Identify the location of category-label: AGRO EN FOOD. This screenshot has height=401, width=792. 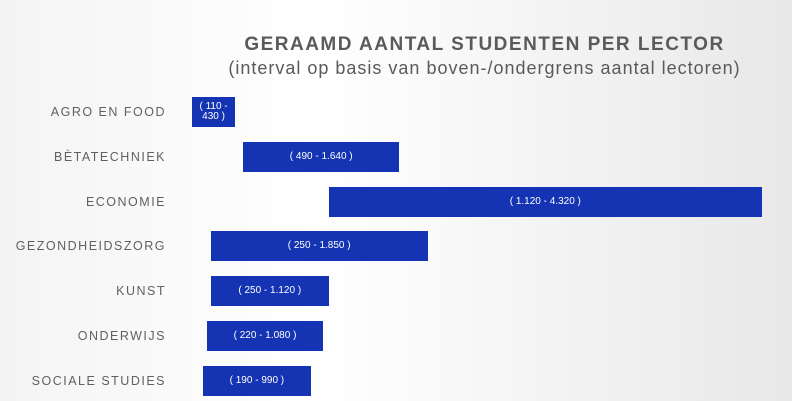
(108, 112).